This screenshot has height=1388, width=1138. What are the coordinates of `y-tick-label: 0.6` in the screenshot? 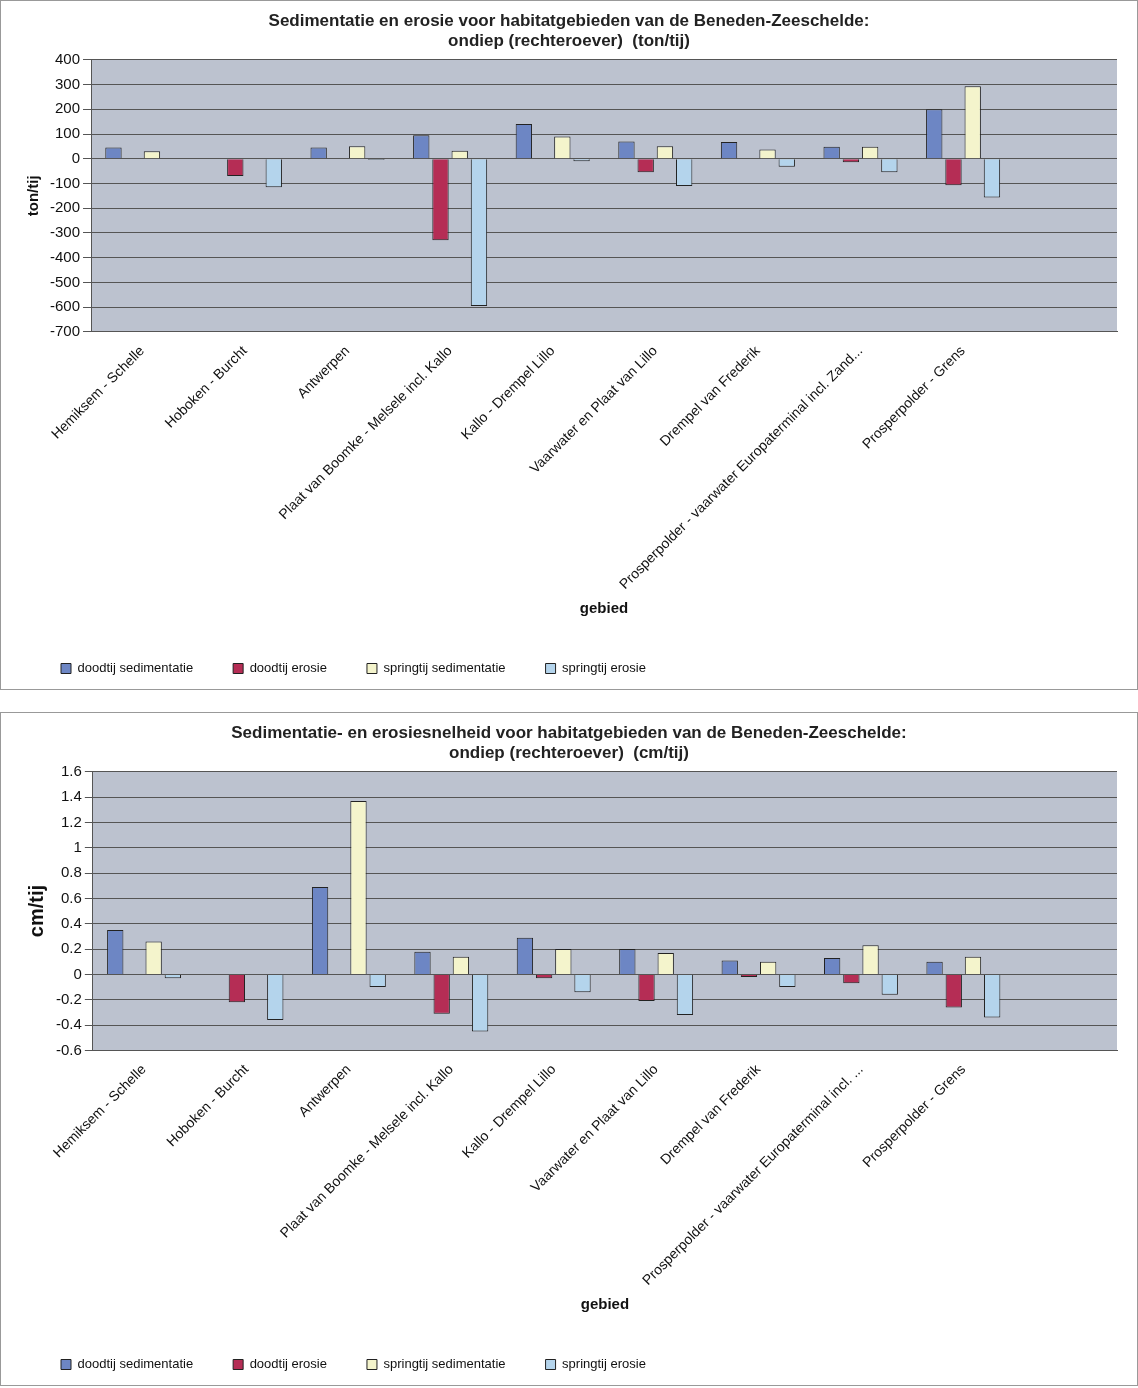 It's located at (71, 897).